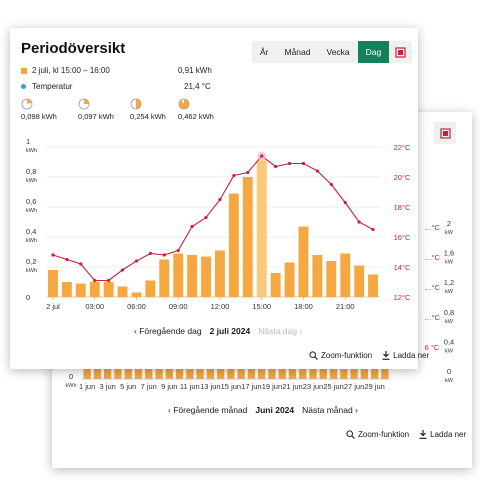 This screenshot has width=480, height=480. I want to click on download-chart-icon-tab, so click(445, 133).